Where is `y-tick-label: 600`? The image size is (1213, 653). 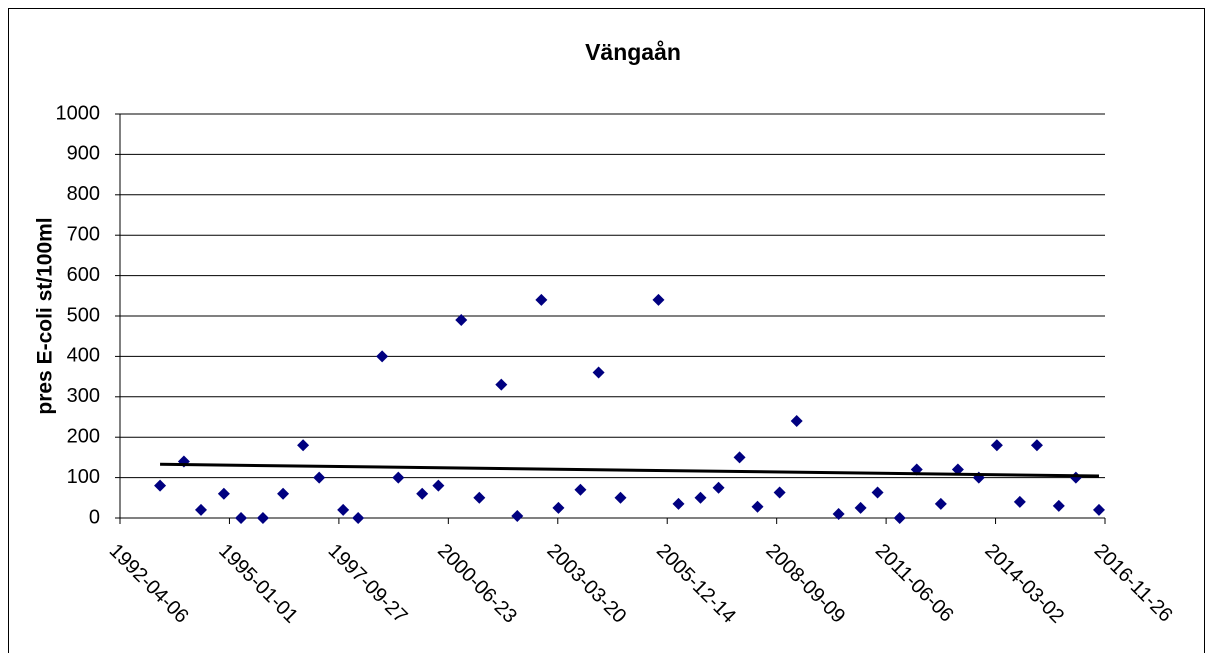
y-tick-label: 600 is located at coordinates (83, 275).